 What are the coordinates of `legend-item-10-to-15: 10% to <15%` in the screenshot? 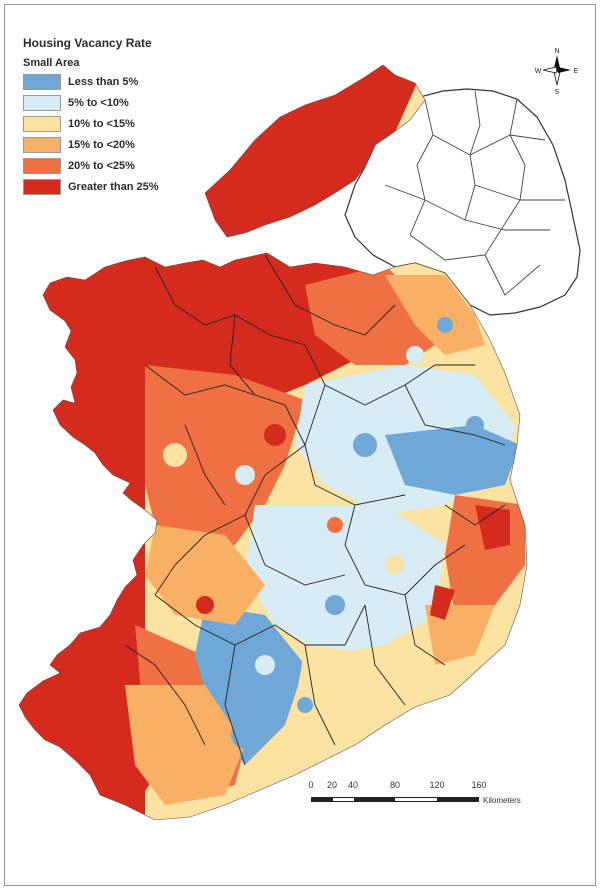 It's located at (90, 124).